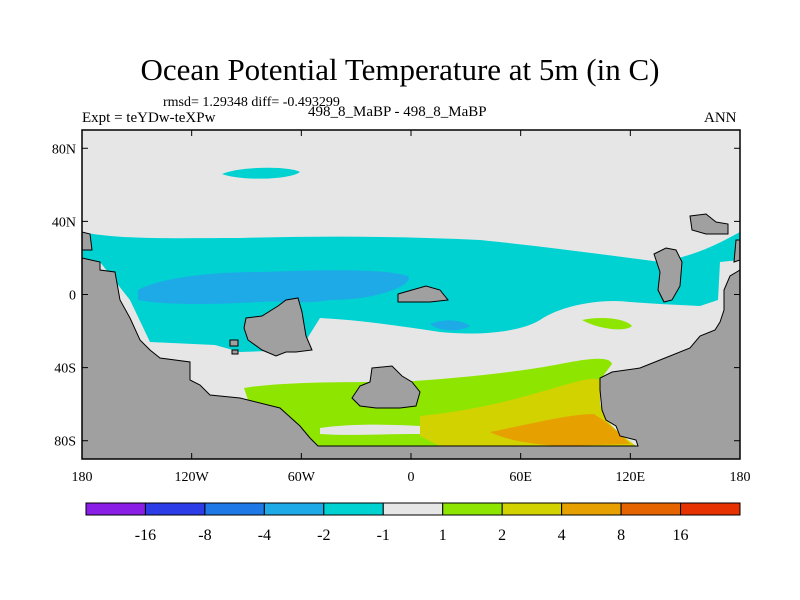  What do you see at coordinates (64, 222) in the screenshot?
I see `y-tick-label: 40N` at bounding box center [64, 222].